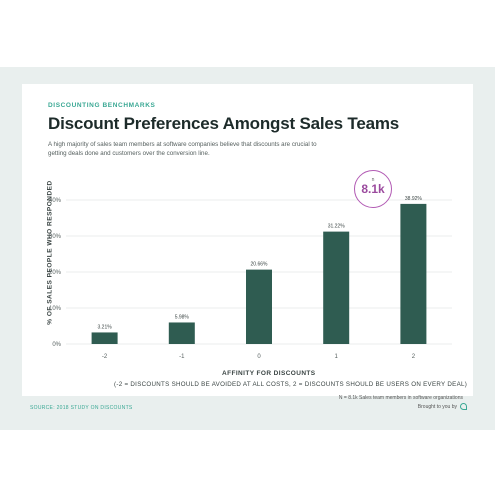 This screenshot has height=495, width=495. What do you see at coordinates (269, 373) in the screenshot?
I see `x-axis-label: AFFINITY FOR DISCOUNTS` at bounding box center [269, 373].